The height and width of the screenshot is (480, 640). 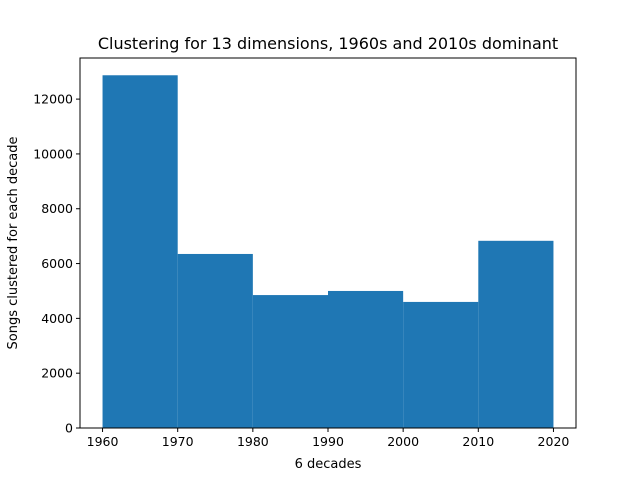 I want to click on histogram-bar-1990, so click(x=366, y=359).